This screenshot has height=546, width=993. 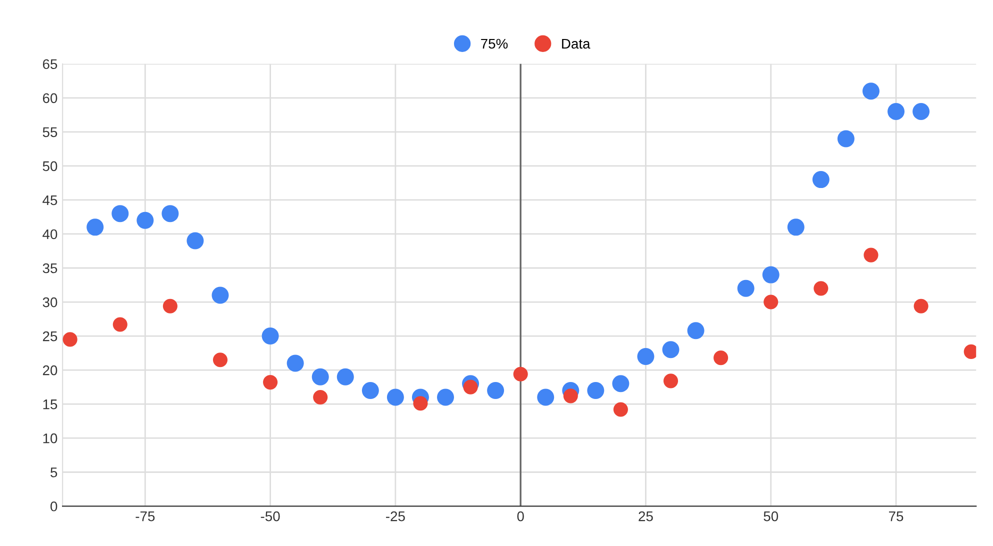 What do you see at coordinates (54, 506) in the screenshot?
I see `y-tick-label: 0` at bounding box center [54, 506].